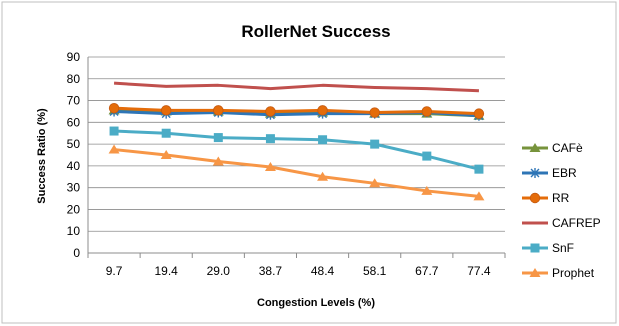 This screenshot has height=326, width=619. What do you see at coordinates (271, 271) in the screenshot?
I see `x-tick-label: 38.7` at bounding box center [271, 271].